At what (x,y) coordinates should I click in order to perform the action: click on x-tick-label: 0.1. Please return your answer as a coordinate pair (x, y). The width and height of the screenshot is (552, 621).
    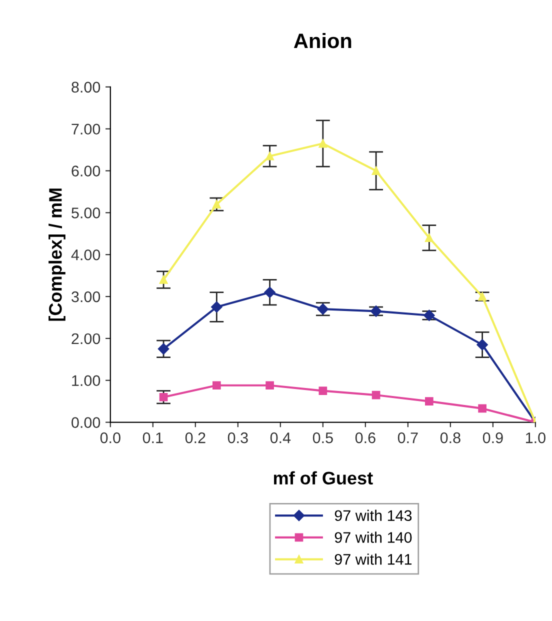
    Looking at the image, I should click on (152, 438).